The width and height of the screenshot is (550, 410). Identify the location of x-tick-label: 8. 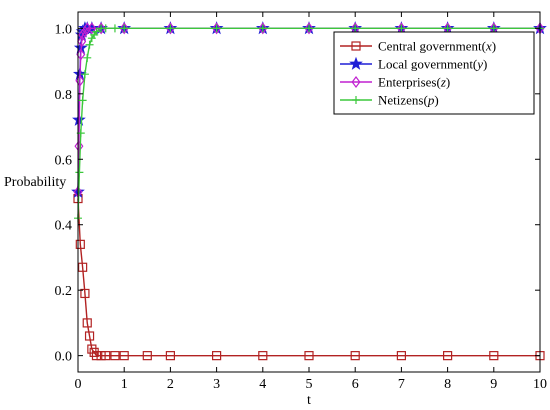
(447, 384).